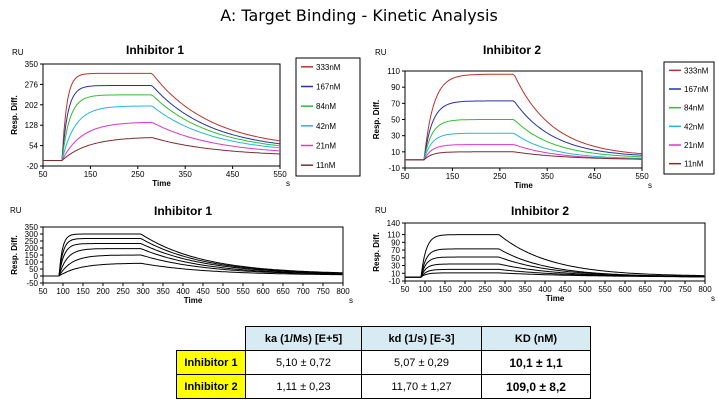 This screenshot has width=718, height=408. I want to click on x-tick-label: 700, so click(665, 289).